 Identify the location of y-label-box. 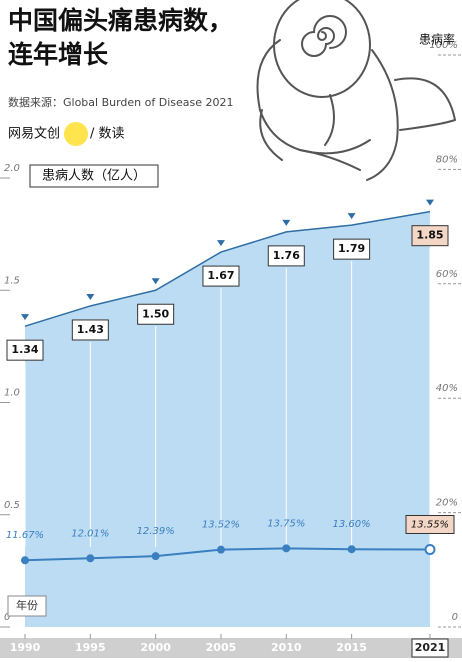
(94, 176).